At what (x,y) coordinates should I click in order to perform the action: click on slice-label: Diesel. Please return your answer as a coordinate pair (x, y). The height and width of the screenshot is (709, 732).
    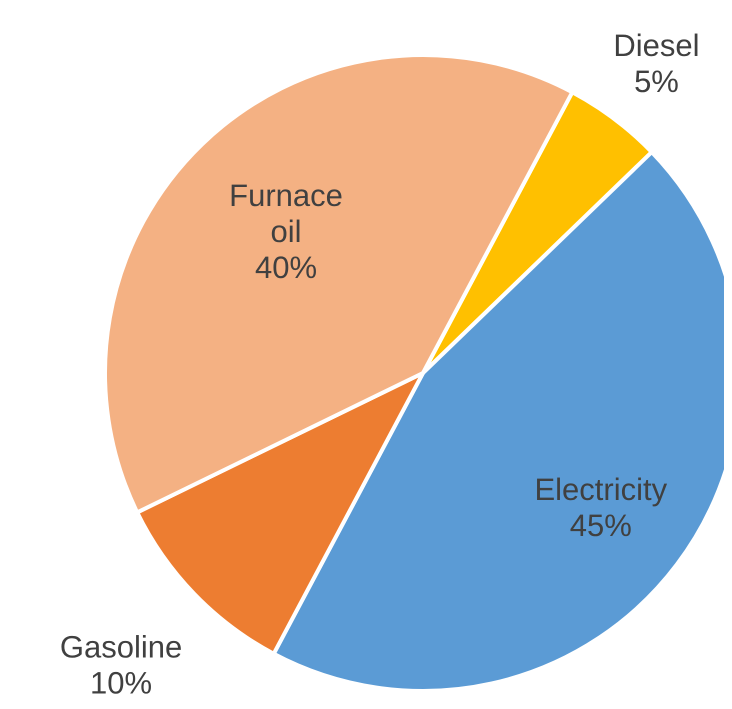
    Looking at the image, I should click on (656, 45).